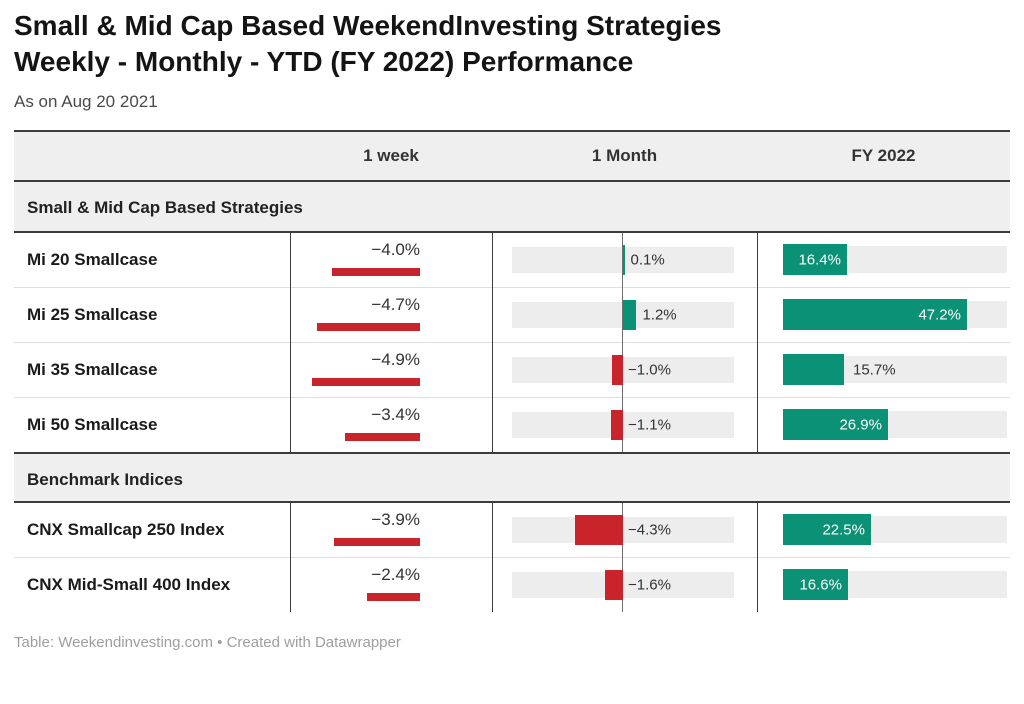 The image size is (1024, 704). What do you see at coordinates (819, 260) in the screenshot?
I see `fy-value-label: 16.4%` at bounding box center [819, 260].